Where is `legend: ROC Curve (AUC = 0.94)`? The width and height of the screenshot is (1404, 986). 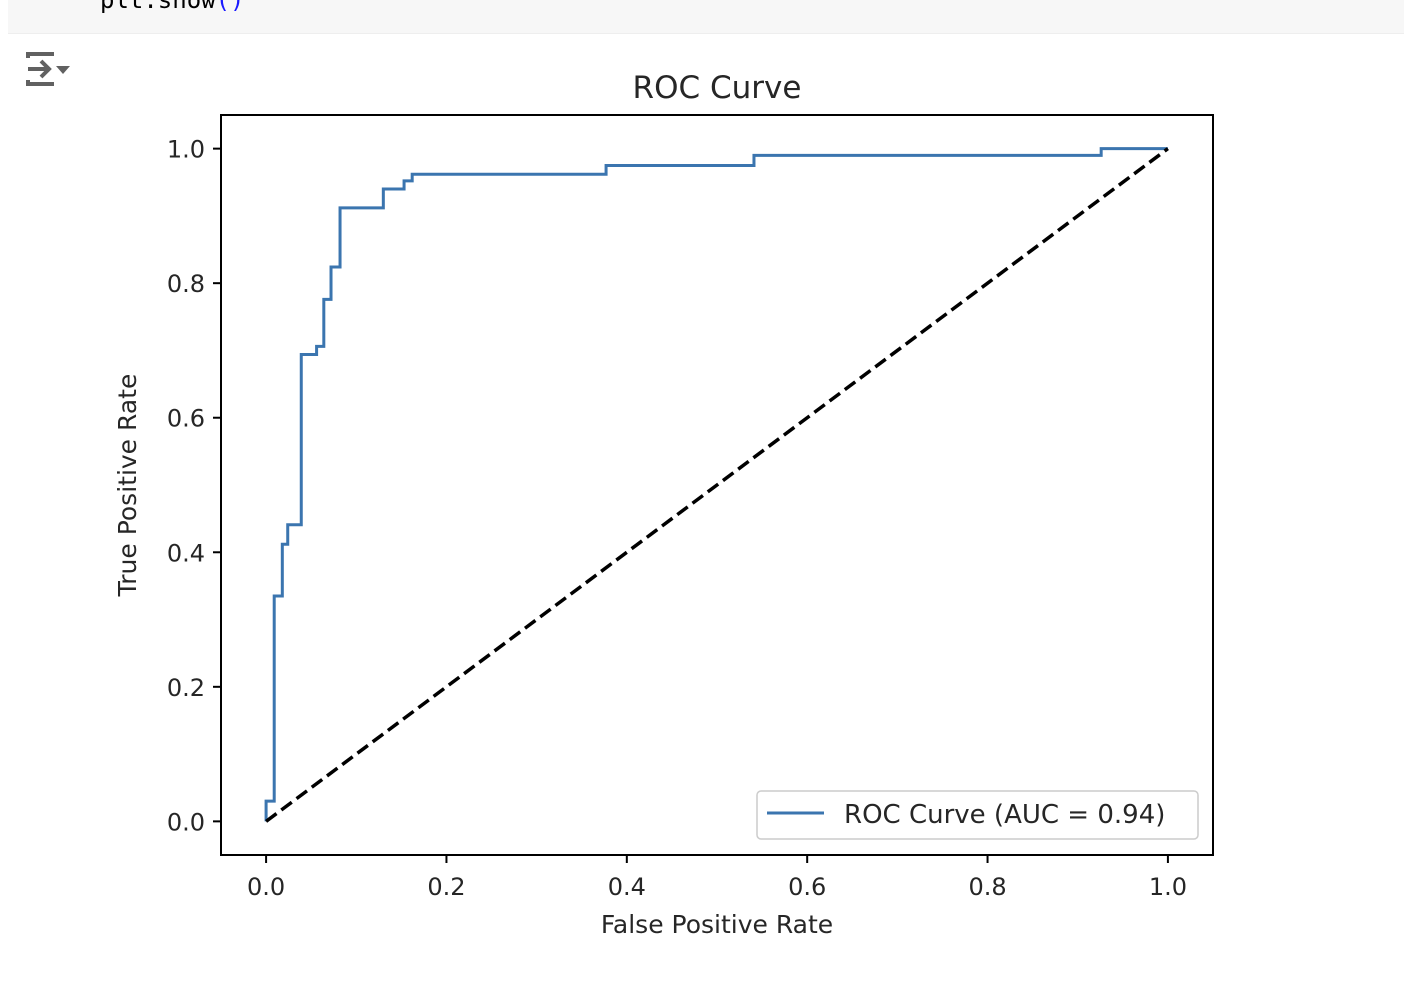
legend: ROC Curve (AUC = 0.94) is located at coordinates (977, 815).